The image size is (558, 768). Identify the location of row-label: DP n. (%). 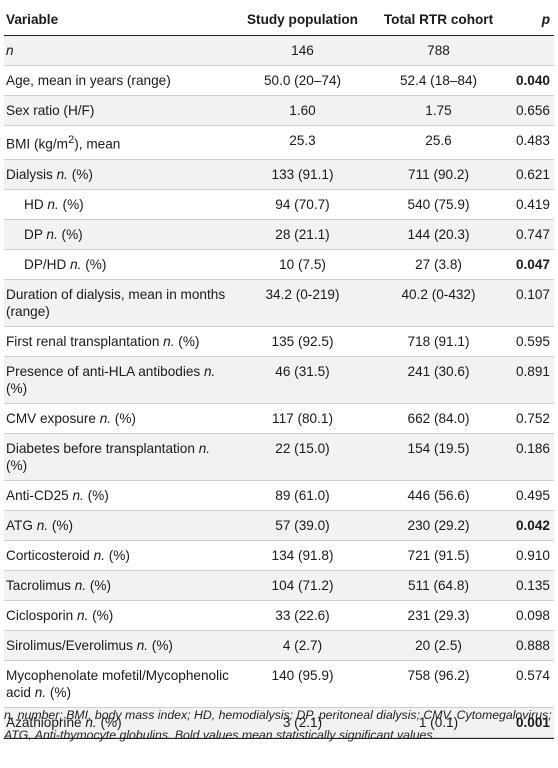
(119, 234).